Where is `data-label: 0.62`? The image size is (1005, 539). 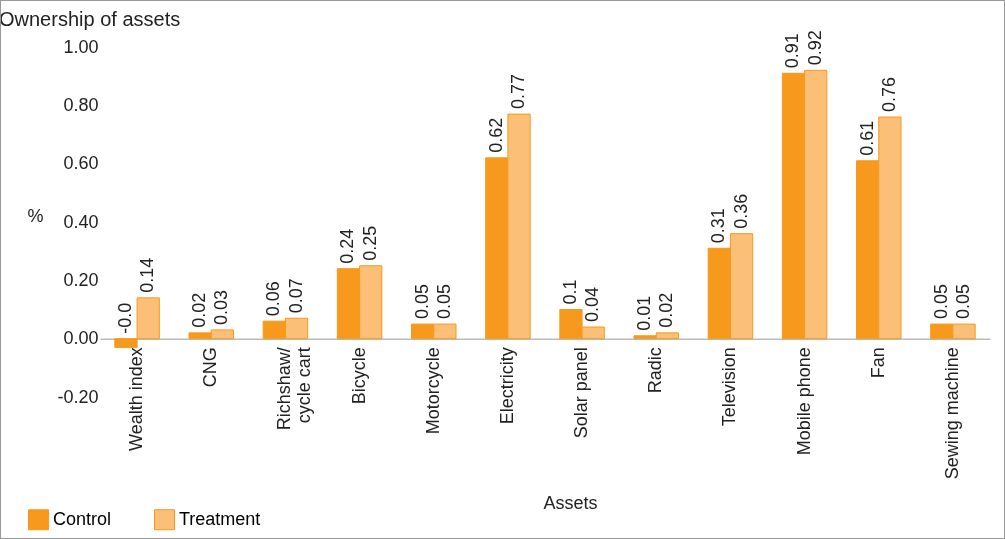 data-label: 0.62 is located at coordinates (495, 135).